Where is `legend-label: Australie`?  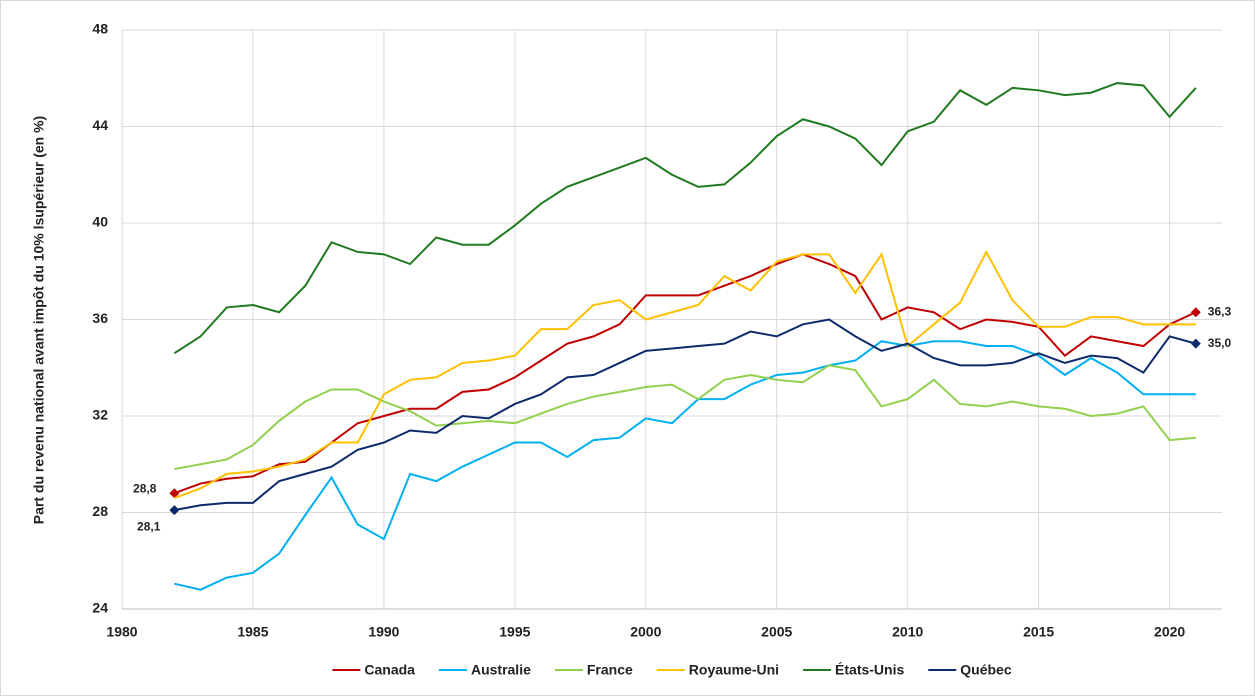 legend-label: Australie is located at coordinates (501, 670).